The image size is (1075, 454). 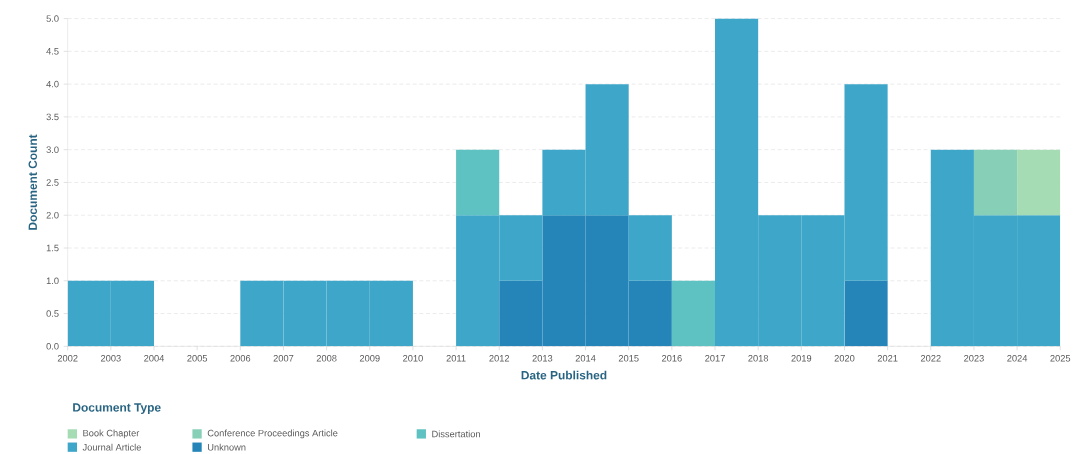 I want to click on y-tick-label: 3.5, so click(x=52, y=117).